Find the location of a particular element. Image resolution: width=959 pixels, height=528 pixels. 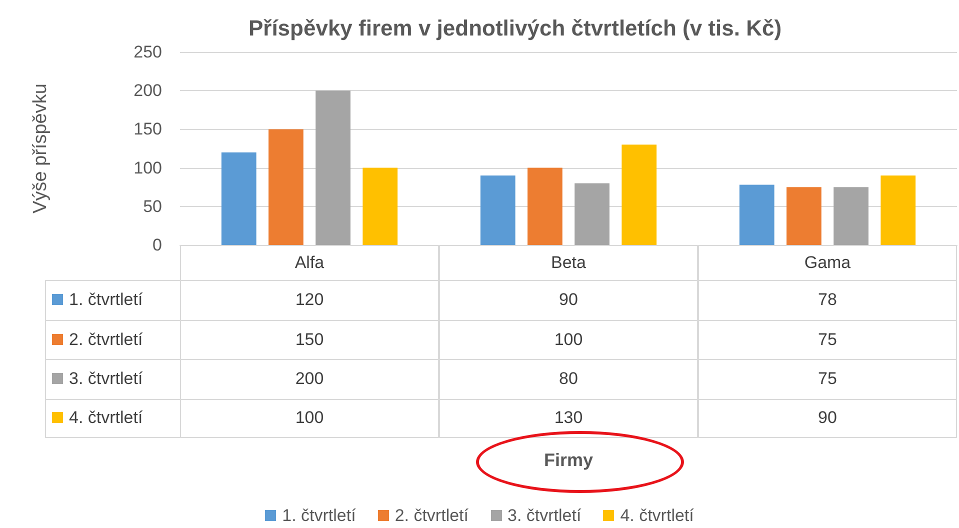

legend-label: 2. čtvrtletí is located at coordinates (105, 340).